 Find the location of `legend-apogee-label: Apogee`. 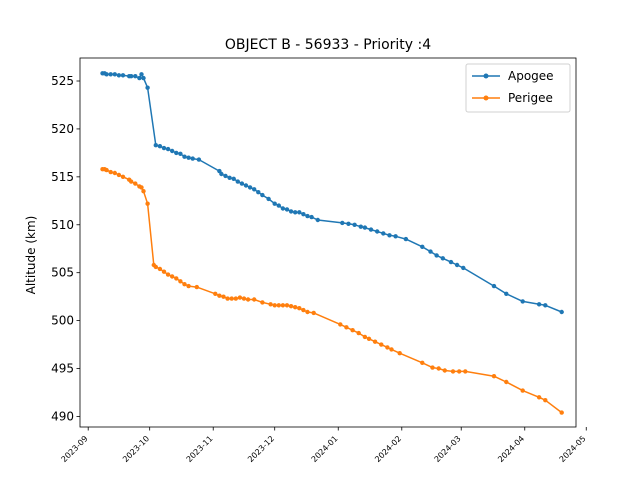

legend-apogee-label: Apogee is located at coordinates (531, 76).